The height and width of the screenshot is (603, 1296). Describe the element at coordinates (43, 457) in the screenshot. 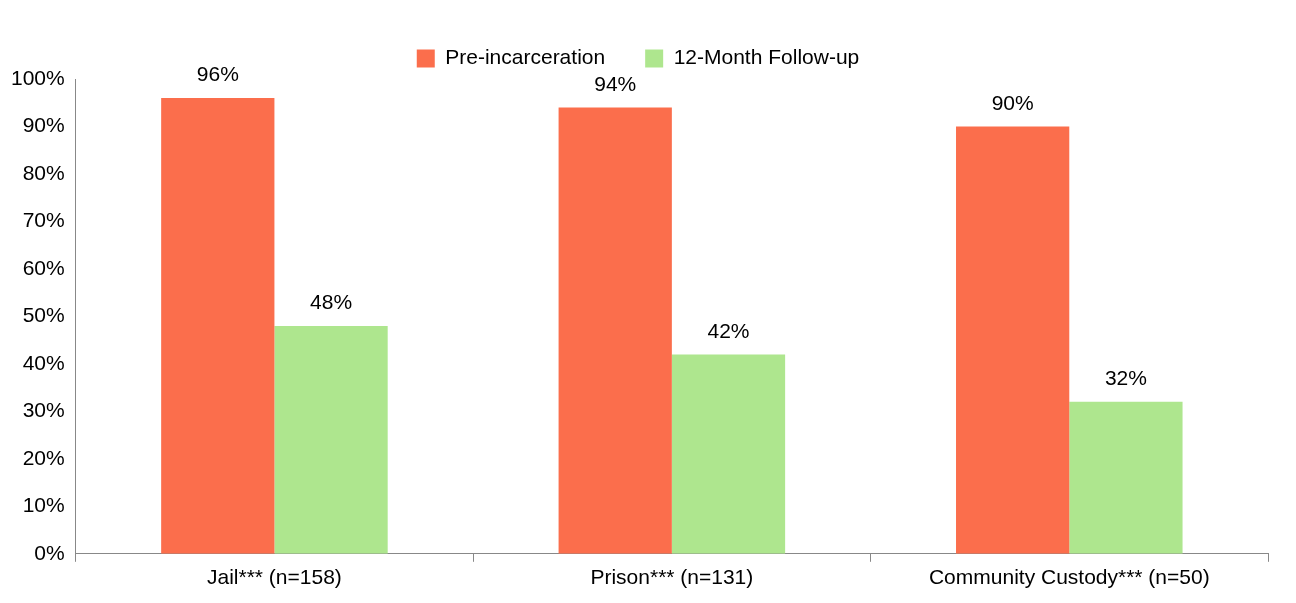

I see `y-tick-label: 20%` at that location.